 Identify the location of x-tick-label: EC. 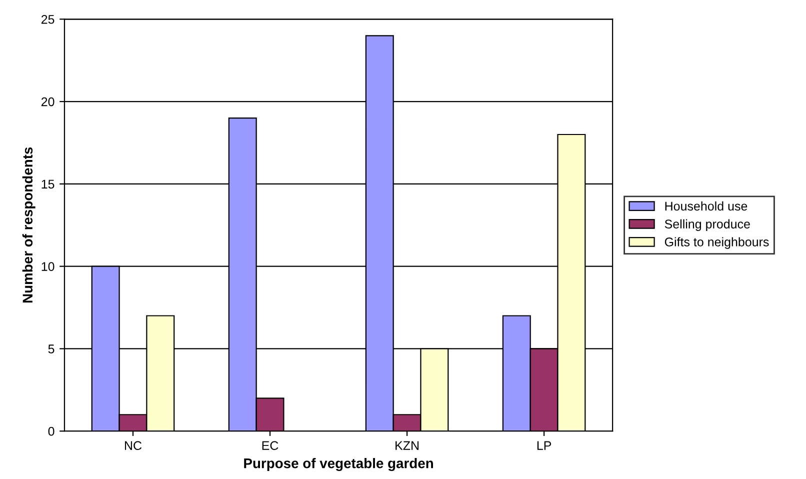
(270, 445).